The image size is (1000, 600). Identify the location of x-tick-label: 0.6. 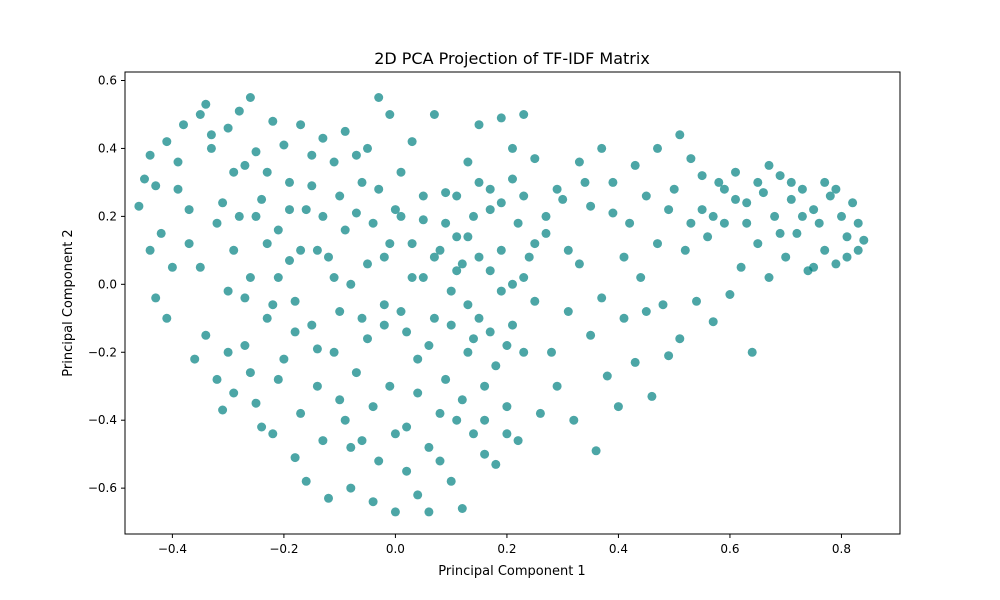
(729, 549).